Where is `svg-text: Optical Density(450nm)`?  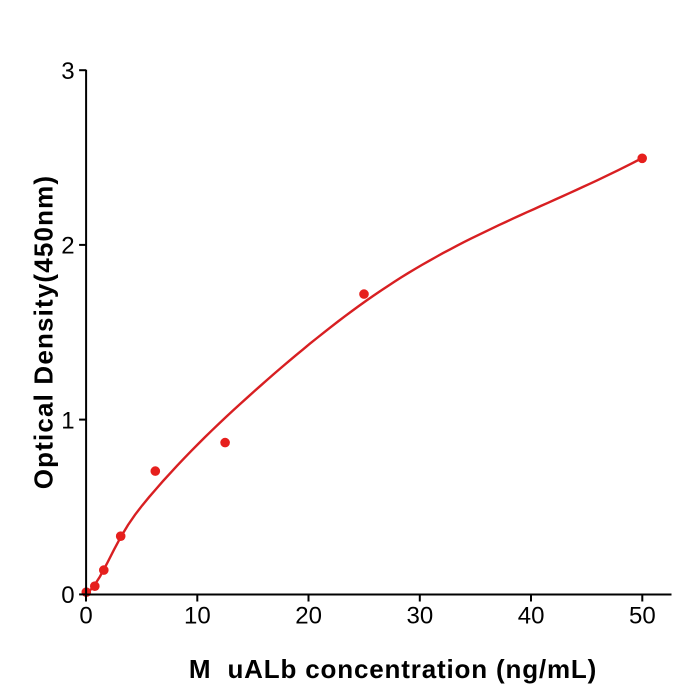 svg-text: Optical Density(450nm) is located at coordinates (43, 332).